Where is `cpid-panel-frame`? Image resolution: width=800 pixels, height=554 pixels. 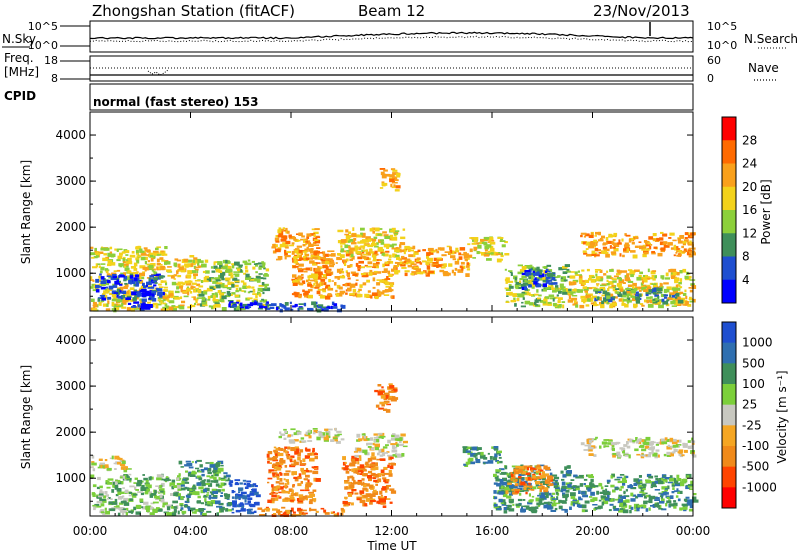 cpid-panel-frame is located at coordinates (391, 97).